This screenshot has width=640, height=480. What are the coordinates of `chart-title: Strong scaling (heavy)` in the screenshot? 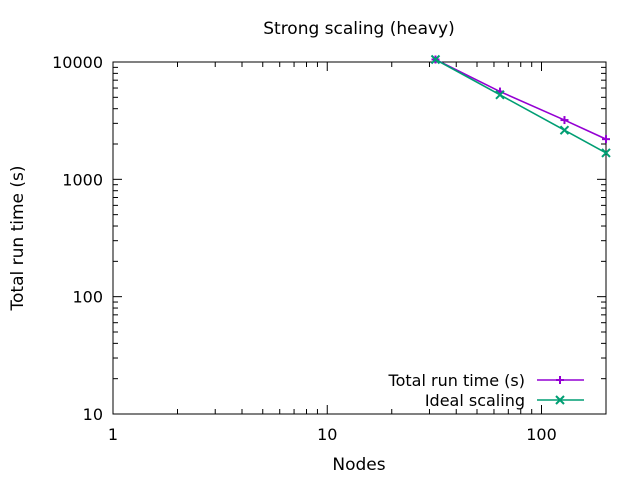 It's located at (359, 29).